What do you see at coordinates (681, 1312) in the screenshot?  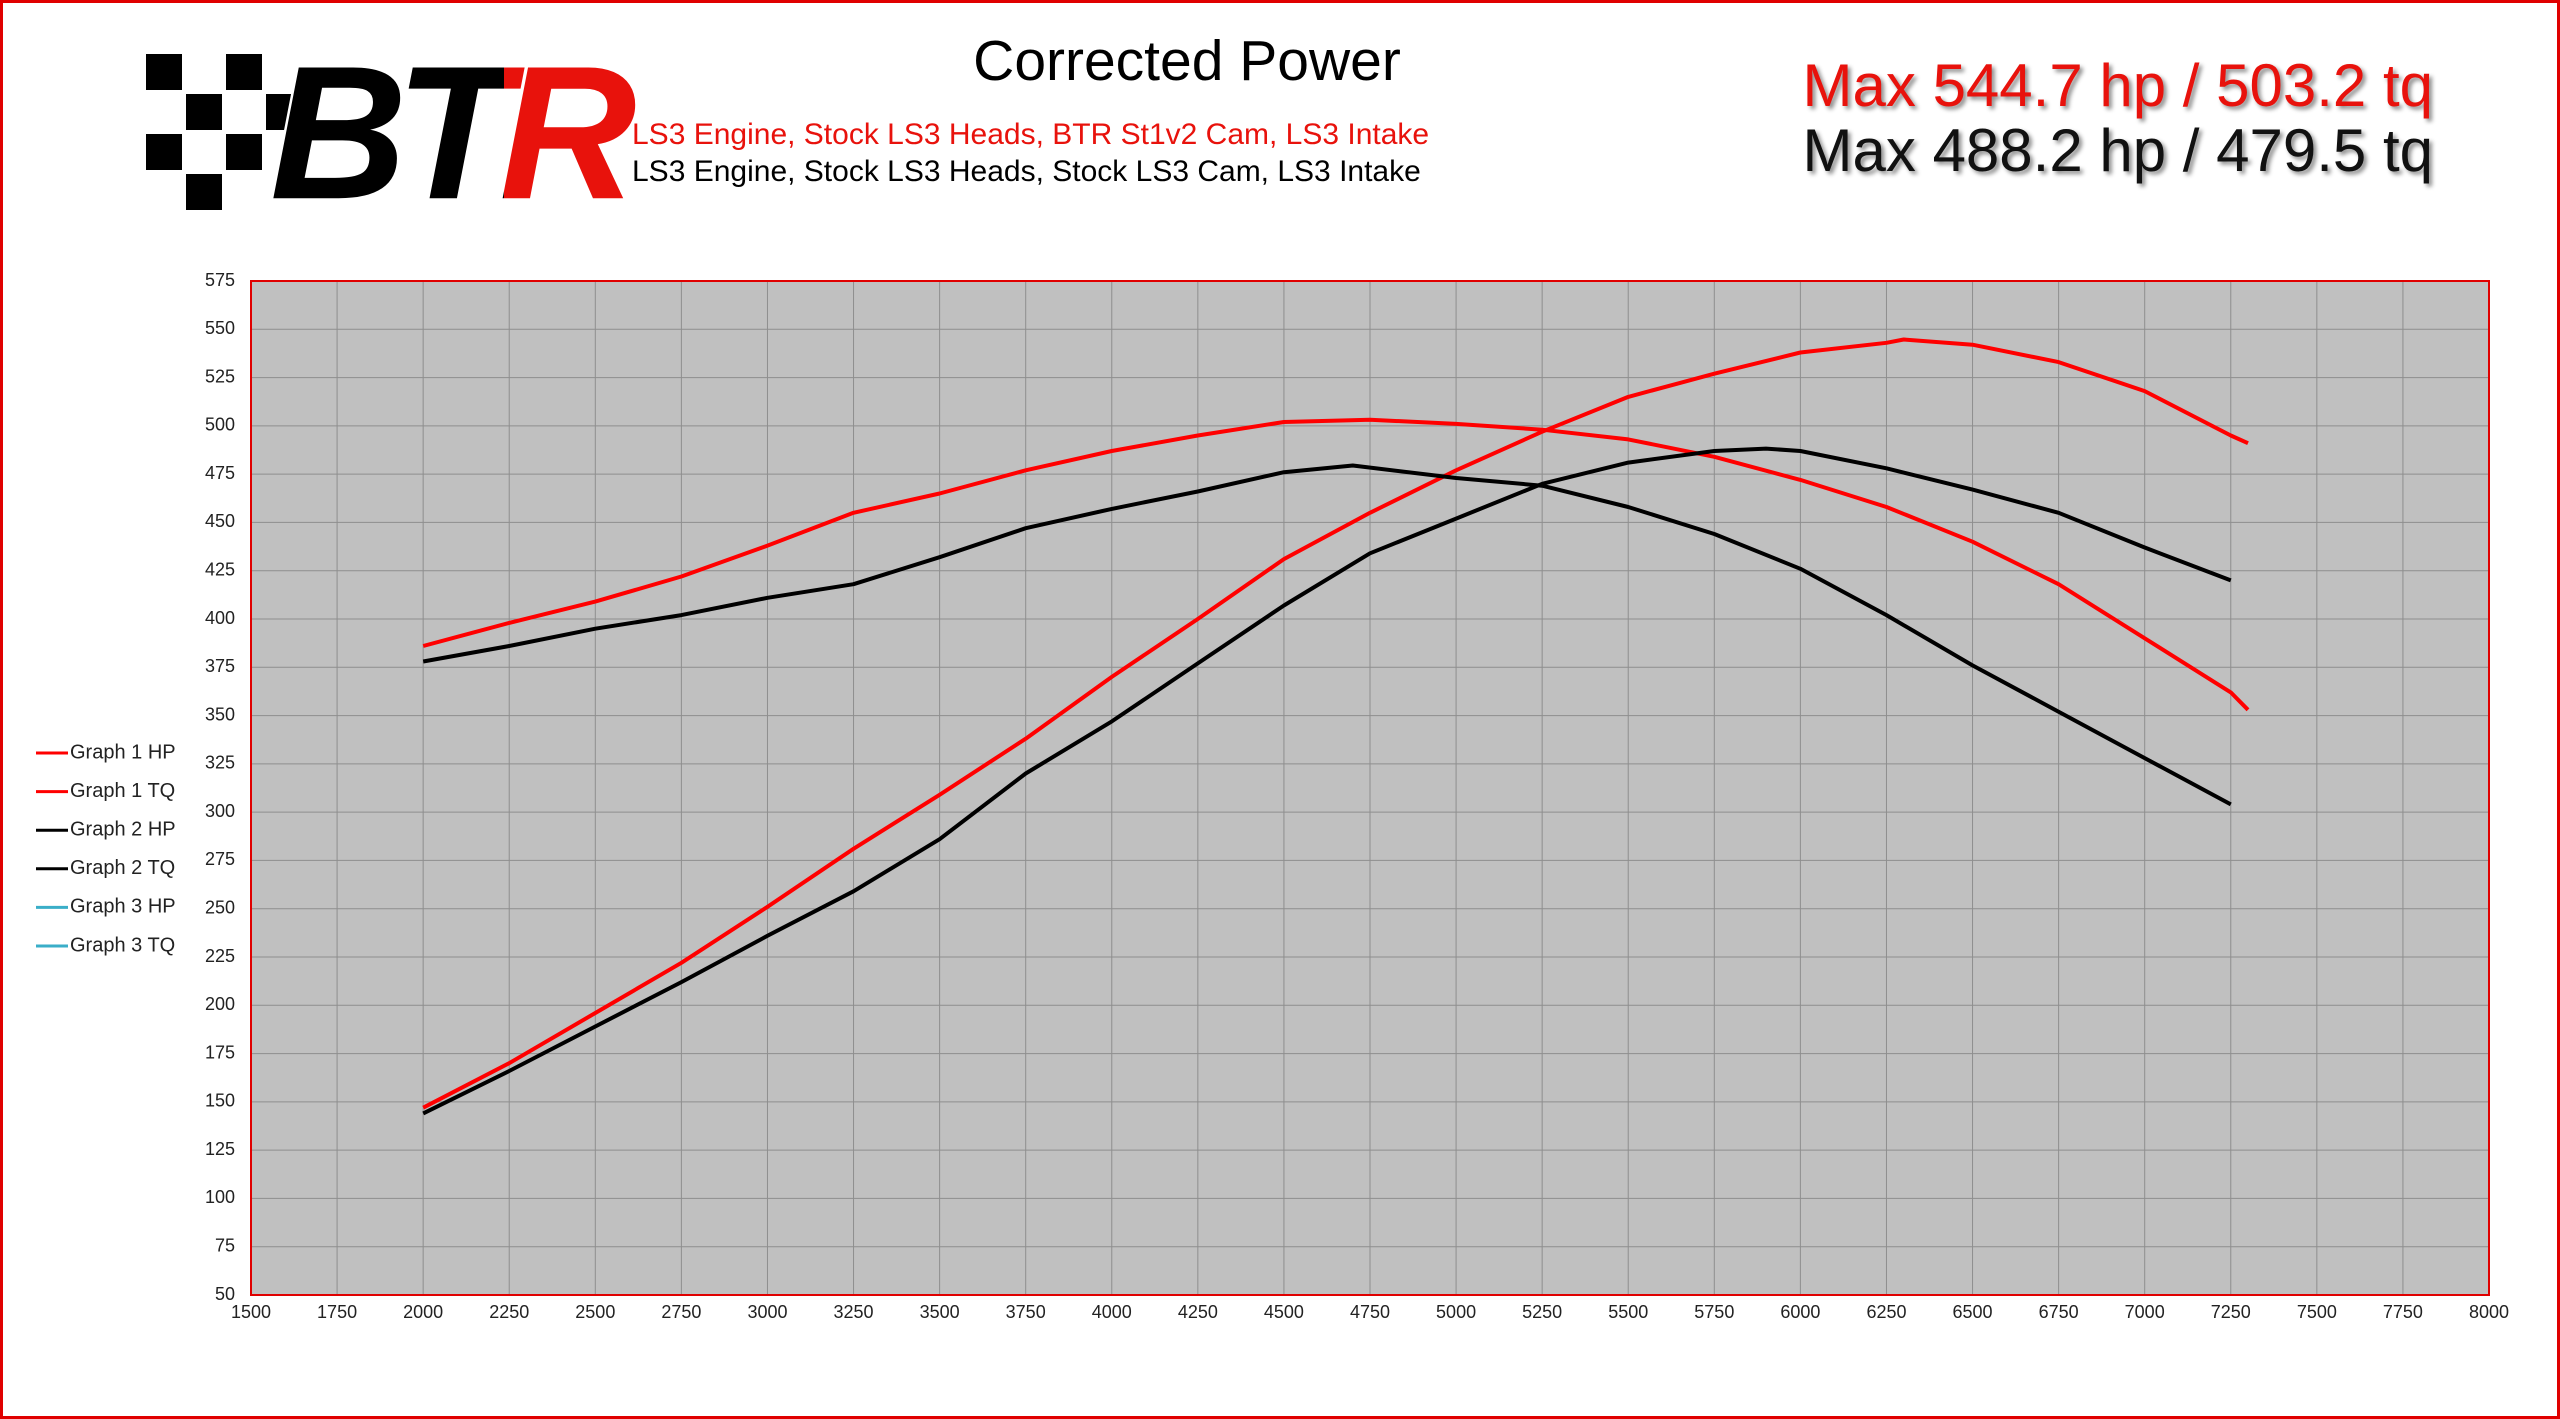 I see `x-tick-label: 2750` at bounding box center [681, 1312].